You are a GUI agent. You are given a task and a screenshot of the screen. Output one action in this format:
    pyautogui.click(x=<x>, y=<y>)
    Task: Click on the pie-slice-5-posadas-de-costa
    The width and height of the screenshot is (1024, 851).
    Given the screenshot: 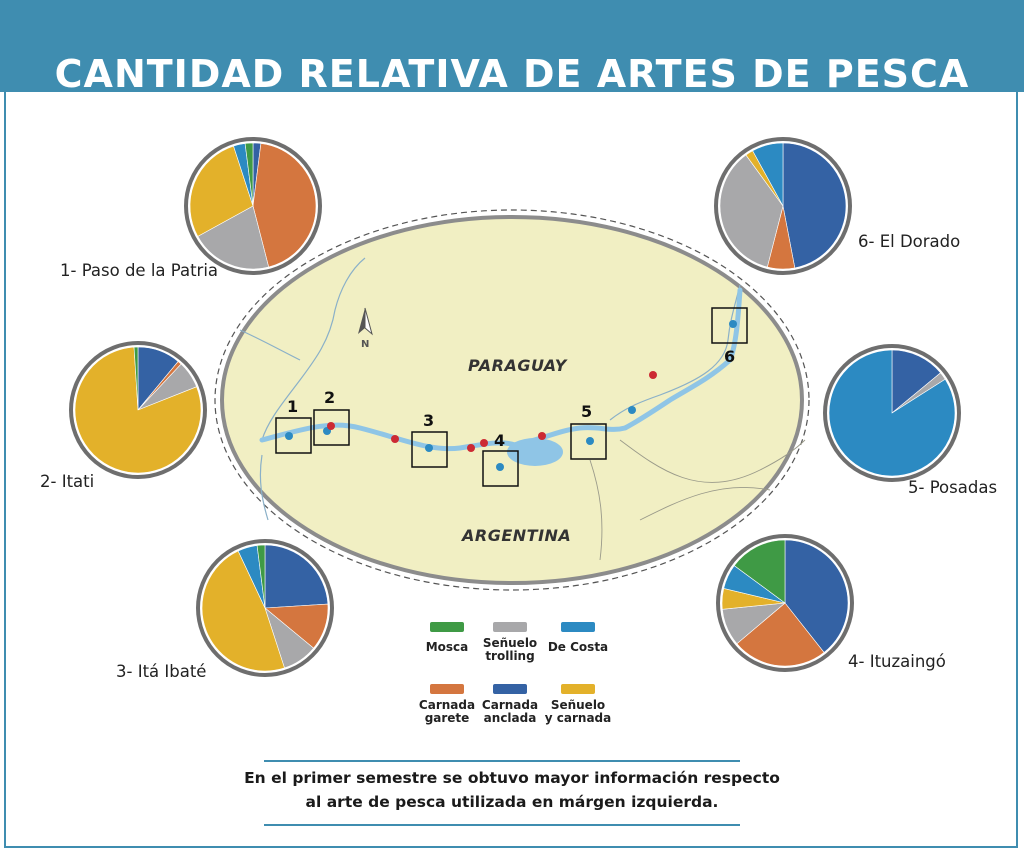 What is the action you would take?
    pyautogui.click(x=892, y=413)
    